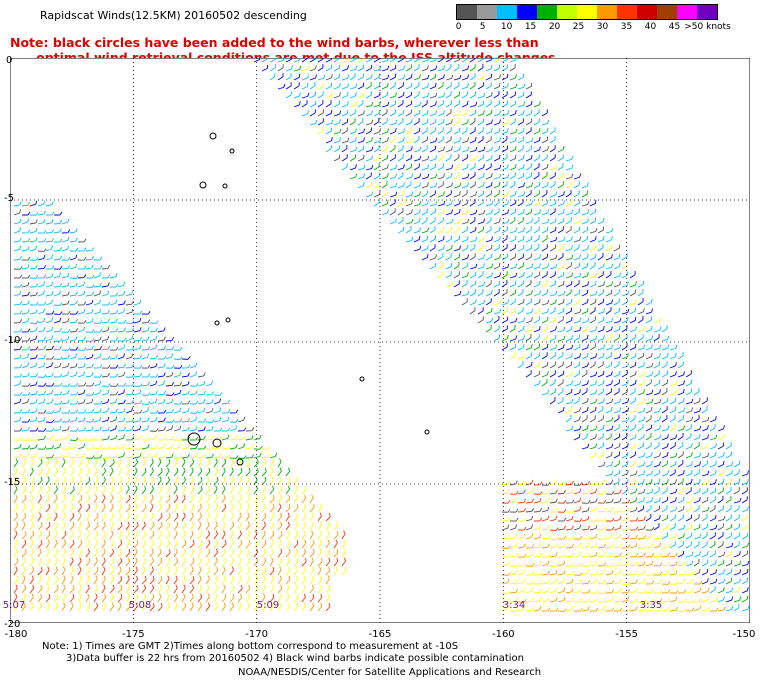  Describe the element at coordinates (9, 60) in the screenshot. I see `lat-label: 0` at that location.